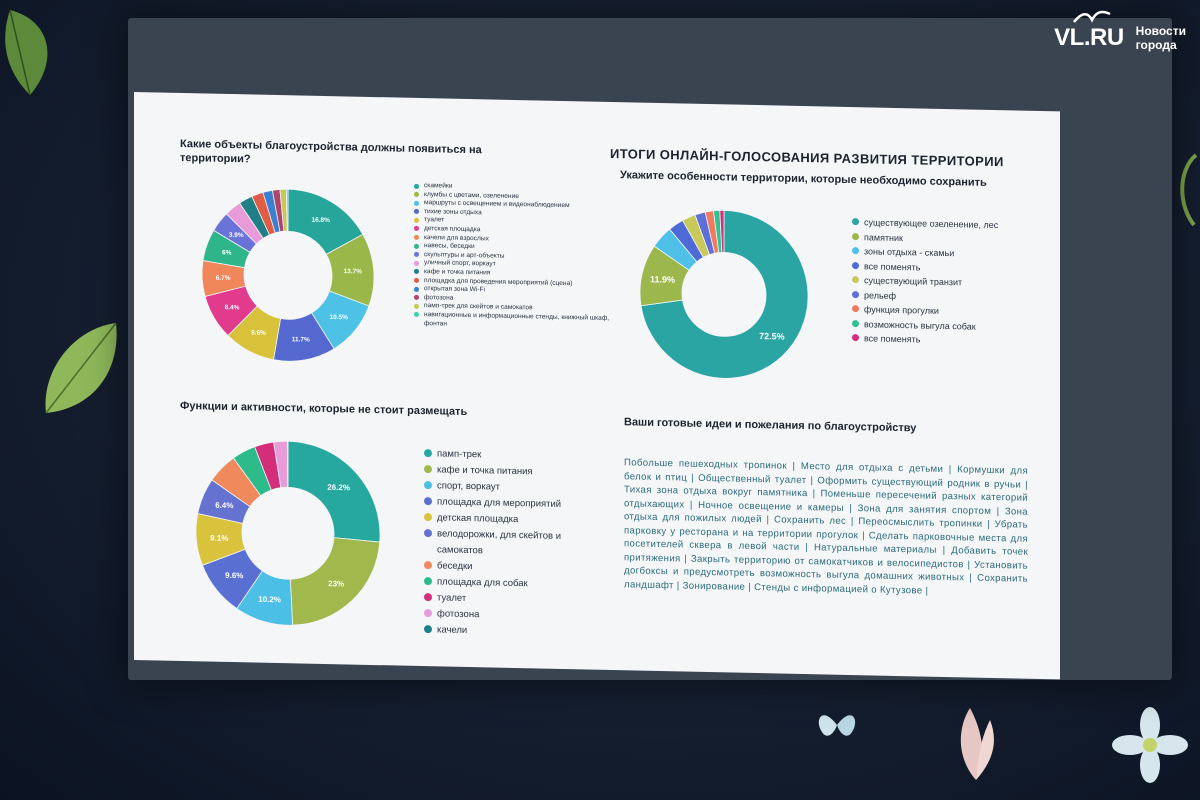 This screenshot has width=1200, height=800. I want to click on q3-legend-item: качели, so click(514, 632).